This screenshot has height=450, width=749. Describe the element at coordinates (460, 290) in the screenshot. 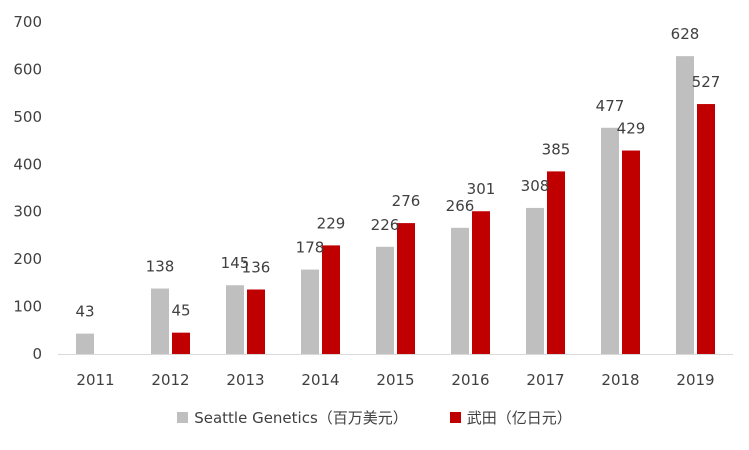

I see `bar-seattle-genetics-2016` at that location.